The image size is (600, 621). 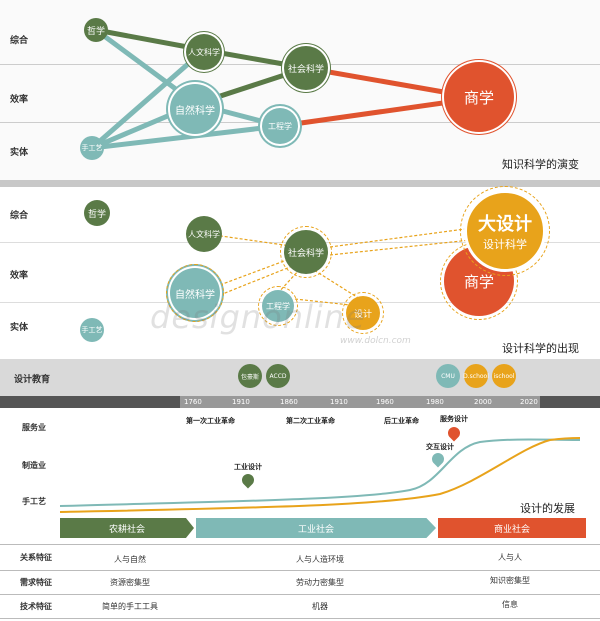 I want to click on node-design: 设计, so click(x=363, y=313).